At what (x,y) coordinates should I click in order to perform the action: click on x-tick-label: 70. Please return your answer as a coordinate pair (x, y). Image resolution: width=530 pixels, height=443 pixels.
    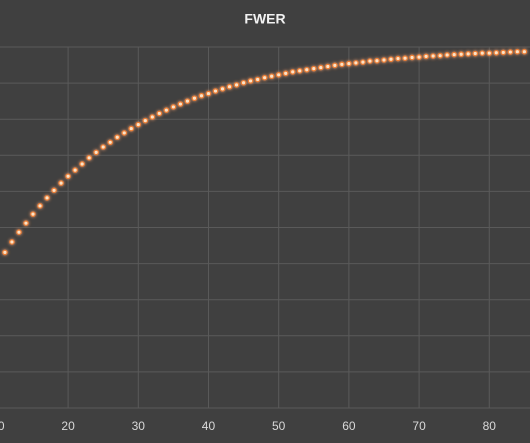
    Looking at the image, I should click on (419, 426).